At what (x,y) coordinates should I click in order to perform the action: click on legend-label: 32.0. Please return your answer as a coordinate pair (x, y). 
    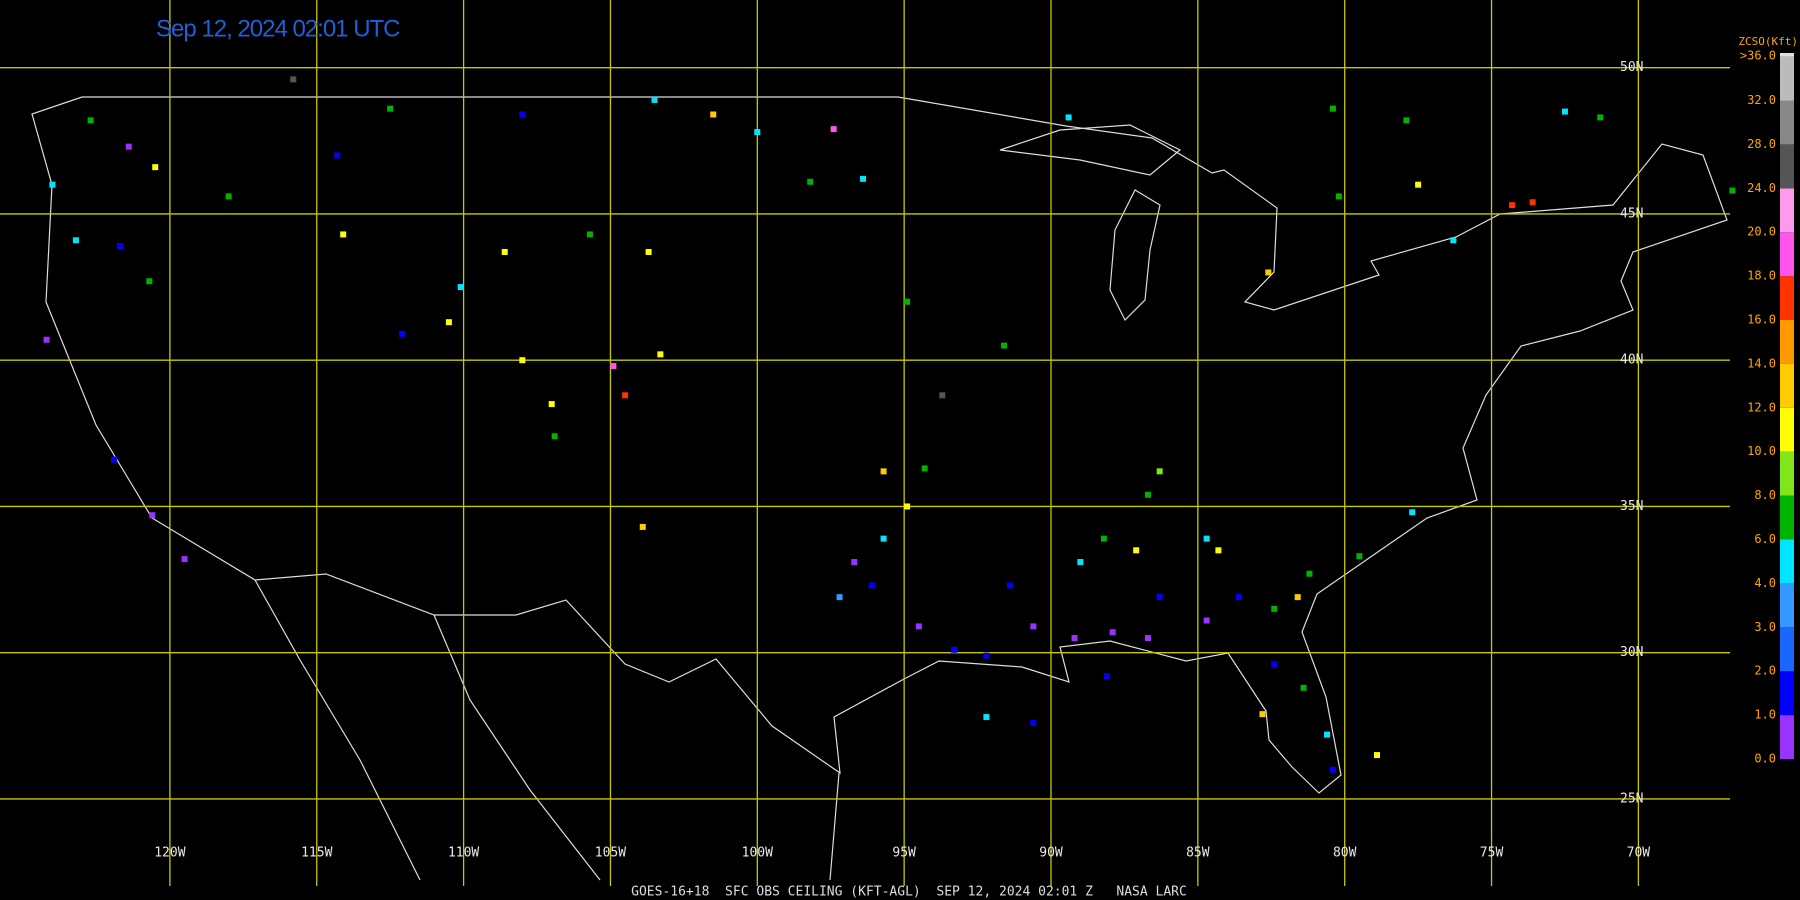
    Looking at the image, I should click on (1761, 100).